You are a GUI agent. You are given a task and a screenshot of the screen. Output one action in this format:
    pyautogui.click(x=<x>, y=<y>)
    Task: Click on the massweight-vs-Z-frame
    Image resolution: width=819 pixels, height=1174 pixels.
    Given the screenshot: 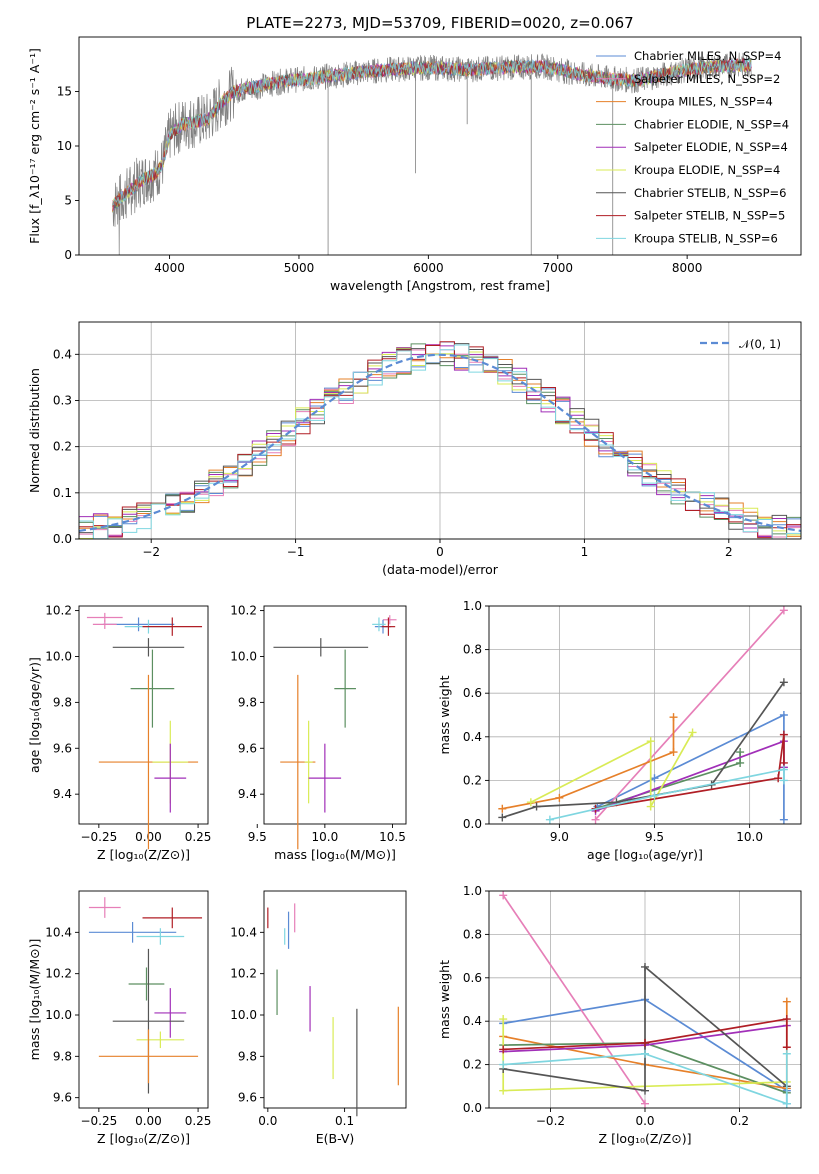 What is the action you would take?
    pyautogui.click(x=645, y=999)
    